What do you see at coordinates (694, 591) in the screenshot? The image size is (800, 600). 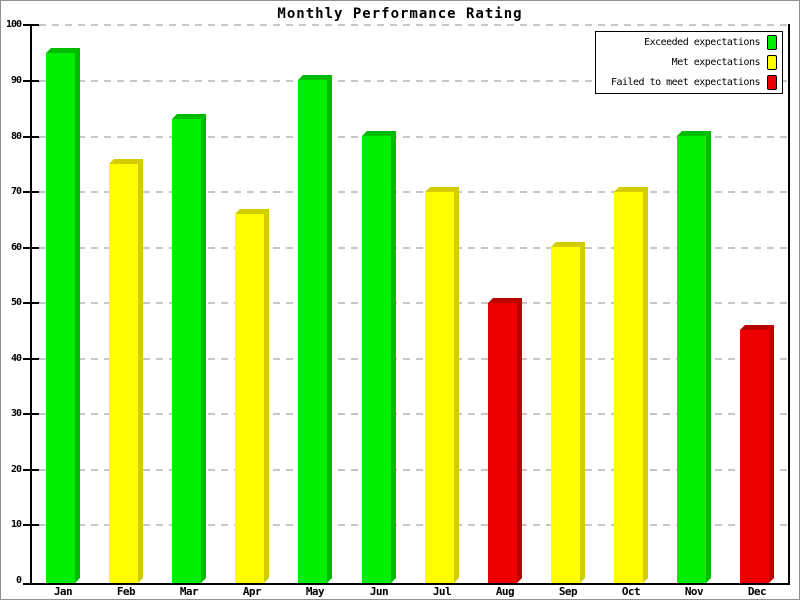 I see `x-tick-label-nov: Nov` at bounding box center [694, 591].